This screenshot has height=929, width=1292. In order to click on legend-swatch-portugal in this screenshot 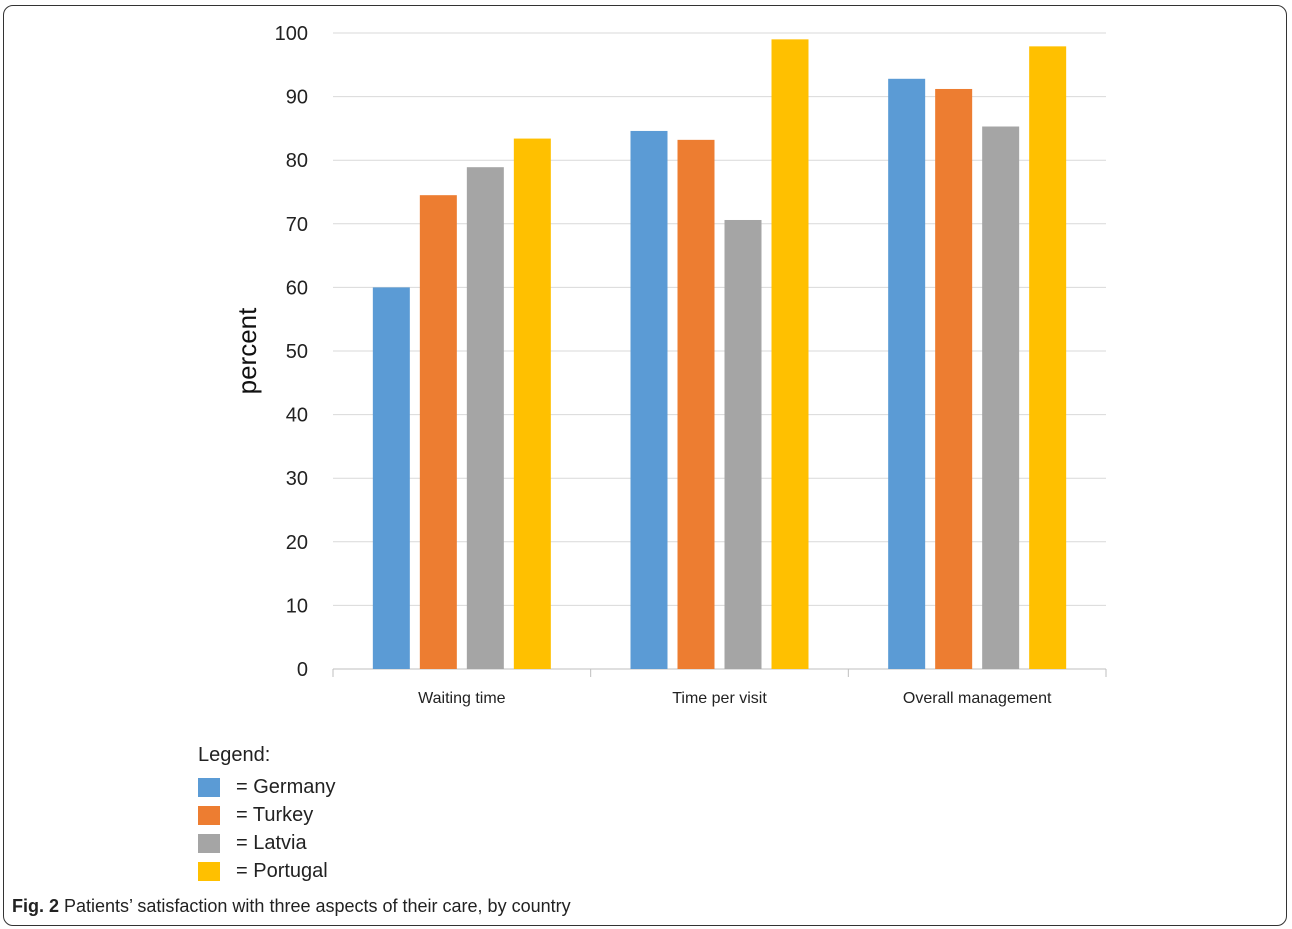, I will do `click(209, 871)`.